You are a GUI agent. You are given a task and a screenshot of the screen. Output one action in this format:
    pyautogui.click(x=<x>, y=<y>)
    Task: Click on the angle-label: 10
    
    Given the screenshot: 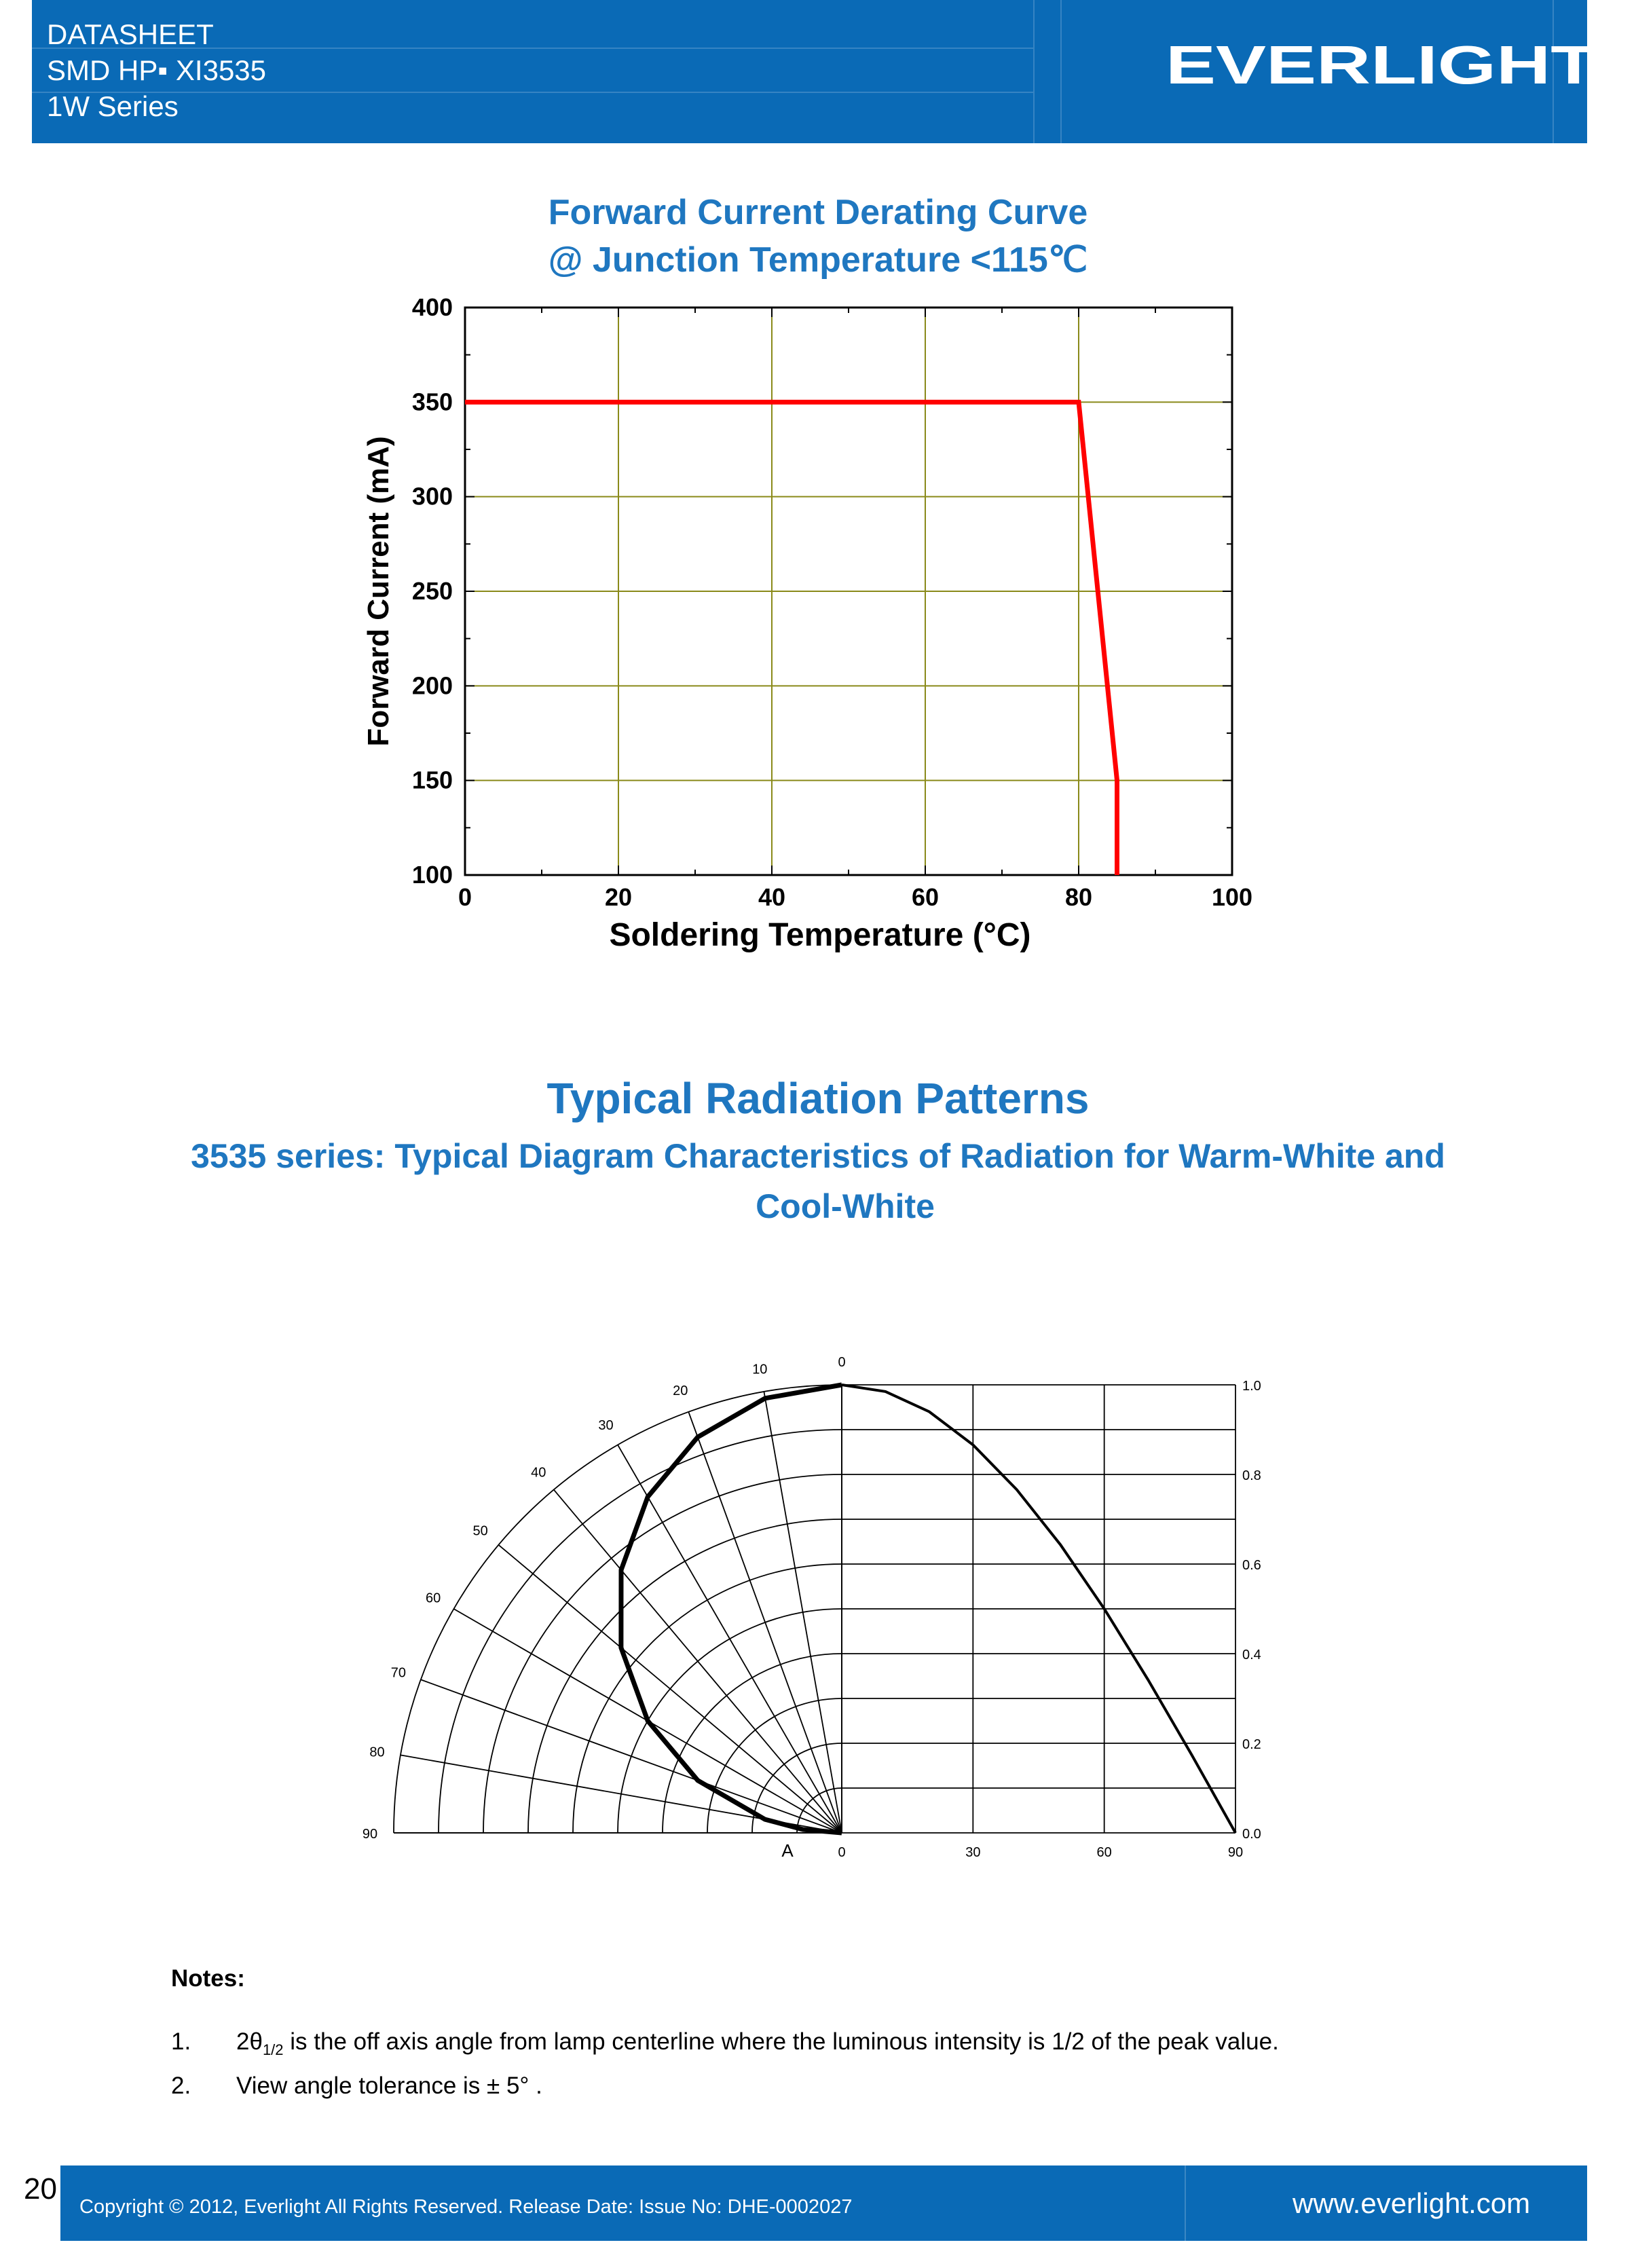 What is the action you would take?
    pyautogui.click(x=759, y=1370)
    